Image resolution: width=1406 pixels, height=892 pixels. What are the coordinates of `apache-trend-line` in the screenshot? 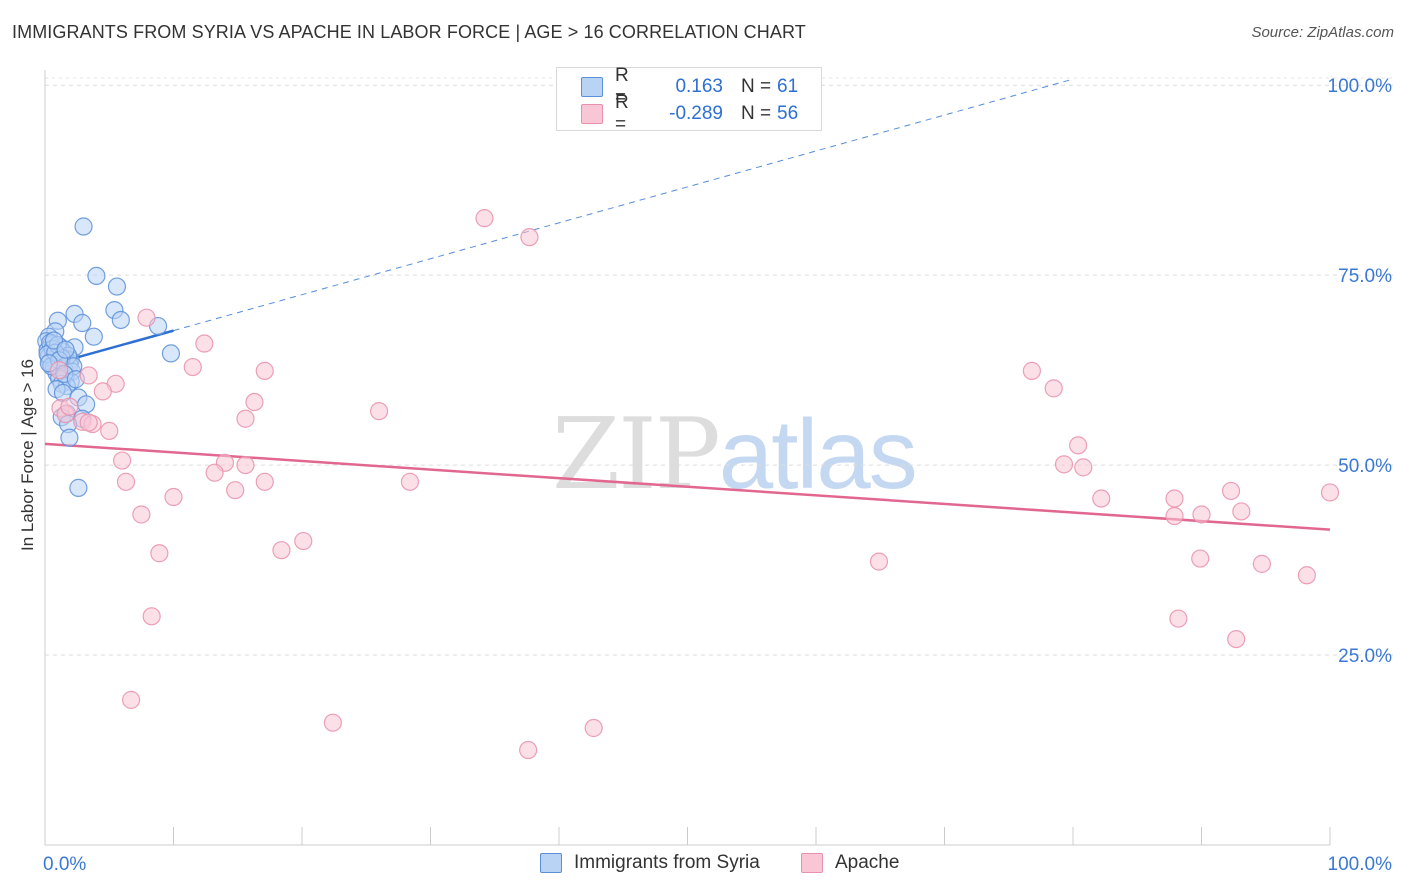 It's located at (687, 486).